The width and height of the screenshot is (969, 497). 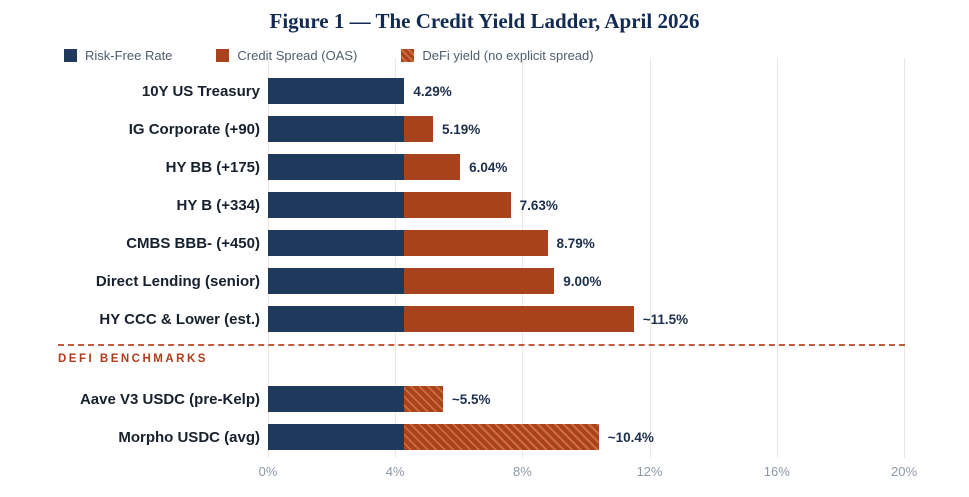 I want to click on bar-value-label: 9.00%, so click(x=582, y=281).